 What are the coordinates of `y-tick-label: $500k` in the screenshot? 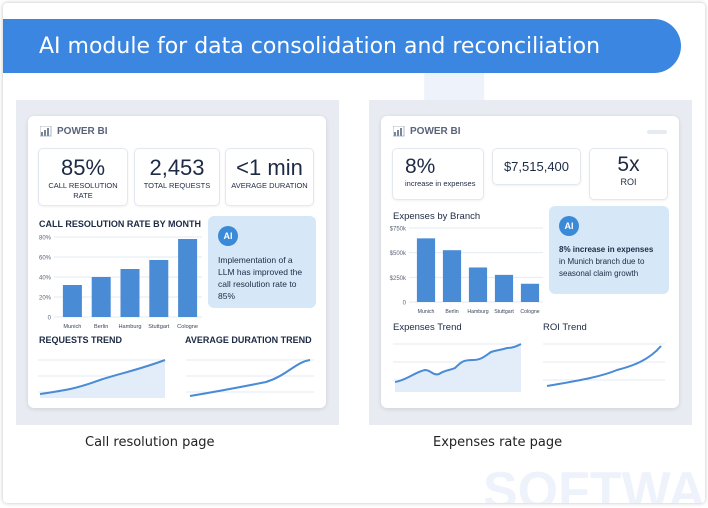 It's located at (398, 254).